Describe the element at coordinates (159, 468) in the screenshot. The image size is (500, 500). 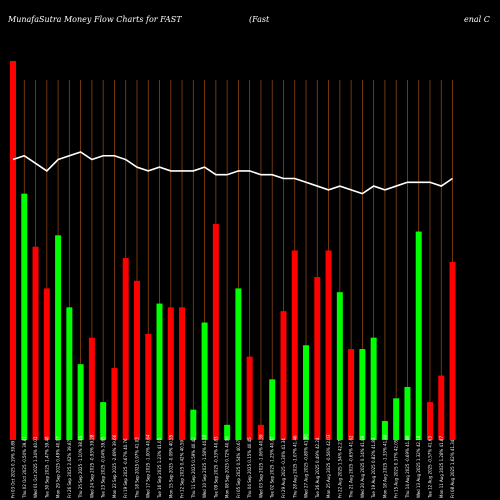
I see `x-tick-label: Tue 16 Sep 2025 1.23% 41.05` at that location.